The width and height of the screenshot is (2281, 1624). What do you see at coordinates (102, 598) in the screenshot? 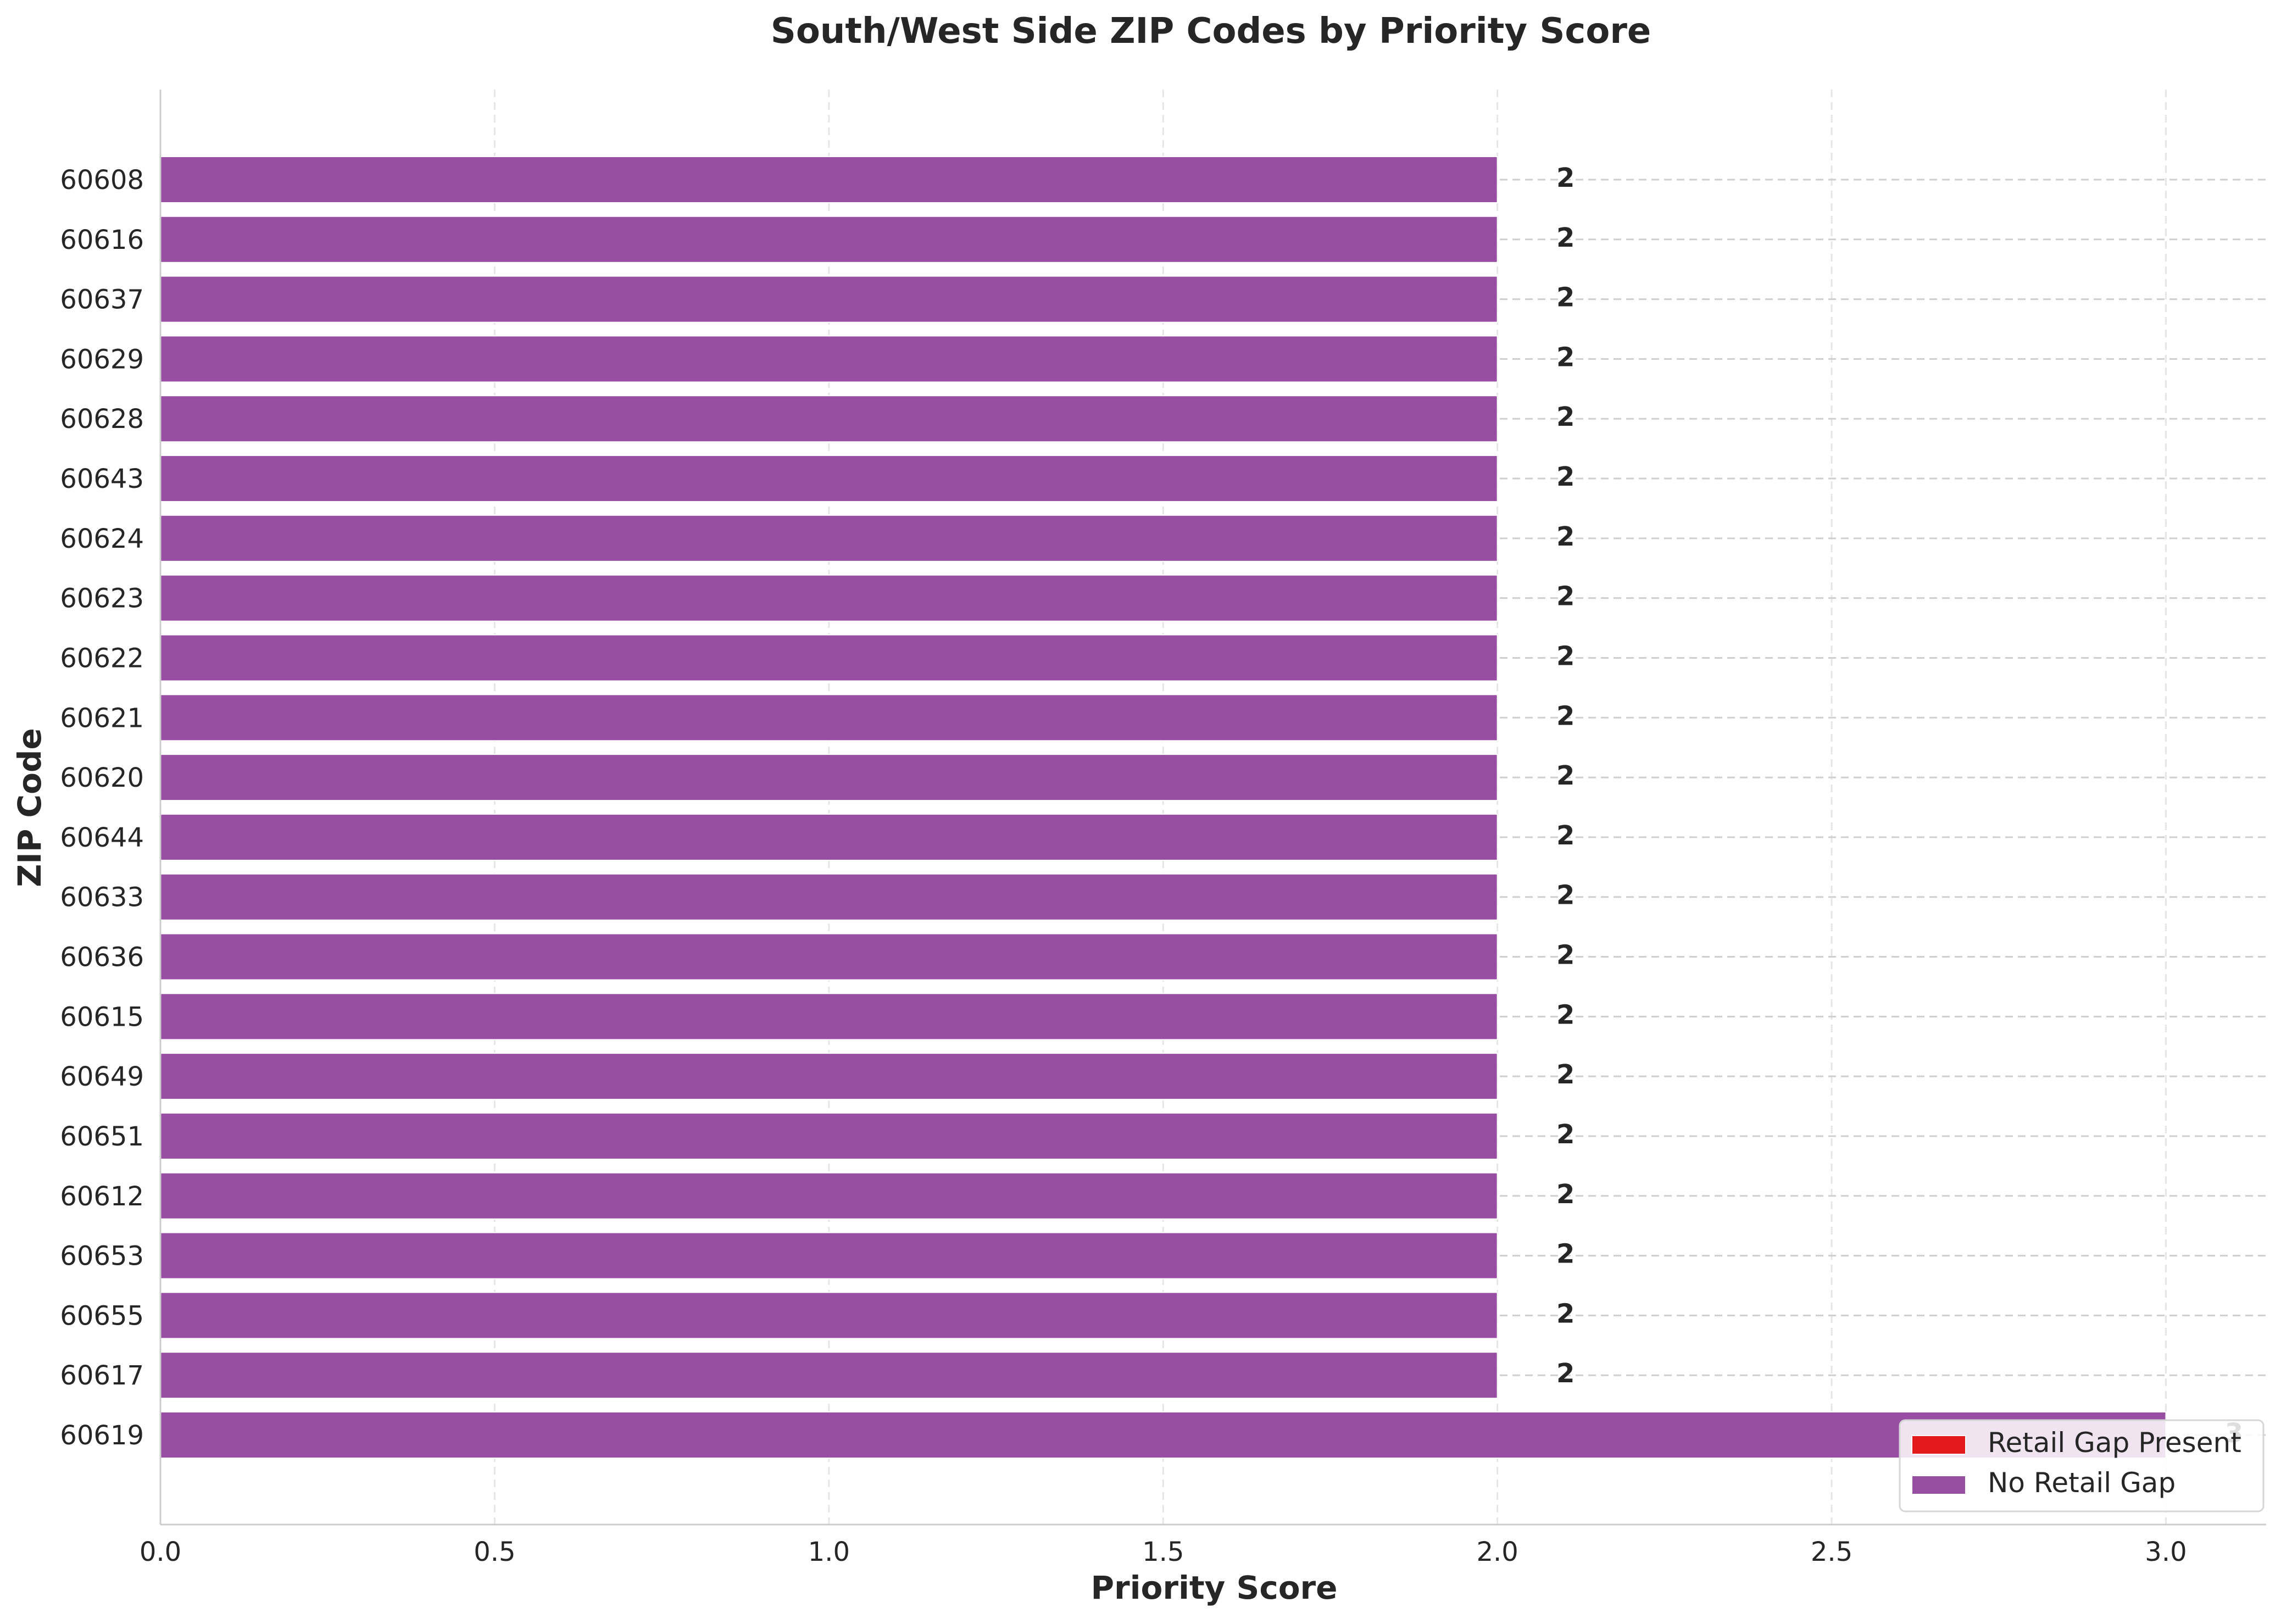
I see `y-tick-label: 60623` at bounding box center [102, 598].